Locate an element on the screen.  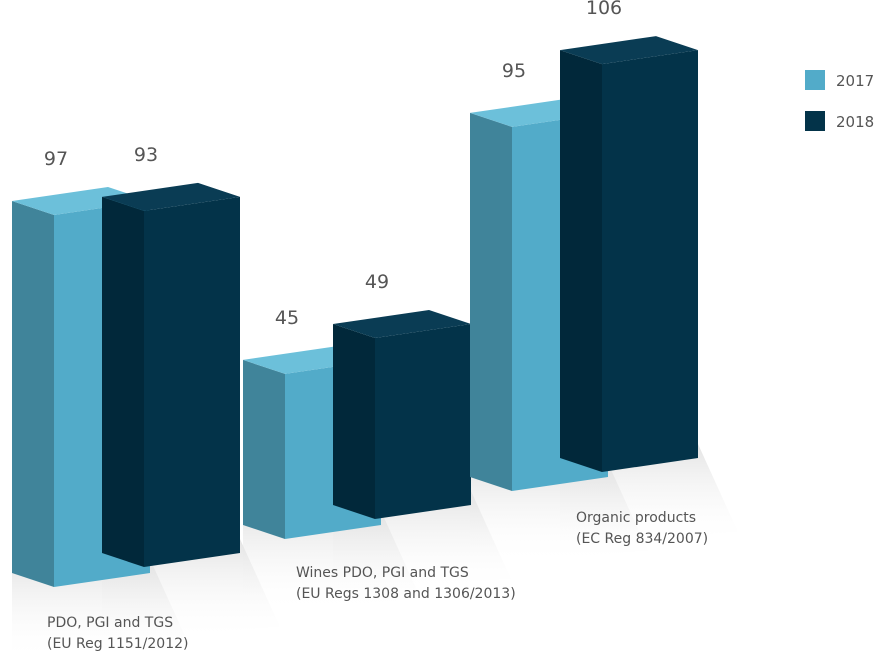
value-label-2018-1: 49 is located at coordinates (377, 282).